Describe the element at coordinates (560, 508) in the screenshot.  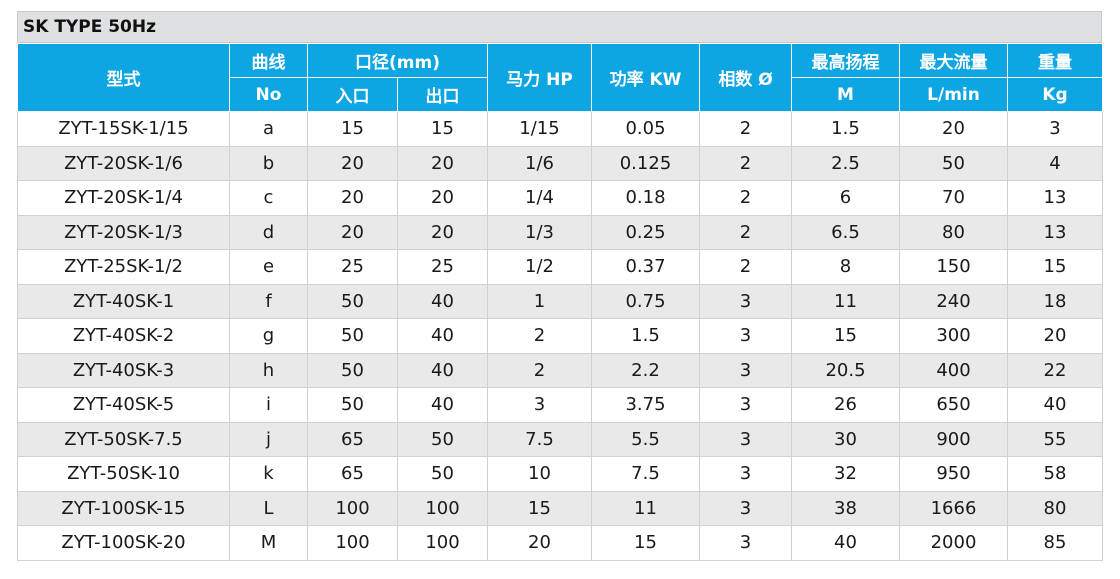
I see `table-row: ZYT-100SK-15 L 100 100 15 11 3 38 1666 80` at that location.